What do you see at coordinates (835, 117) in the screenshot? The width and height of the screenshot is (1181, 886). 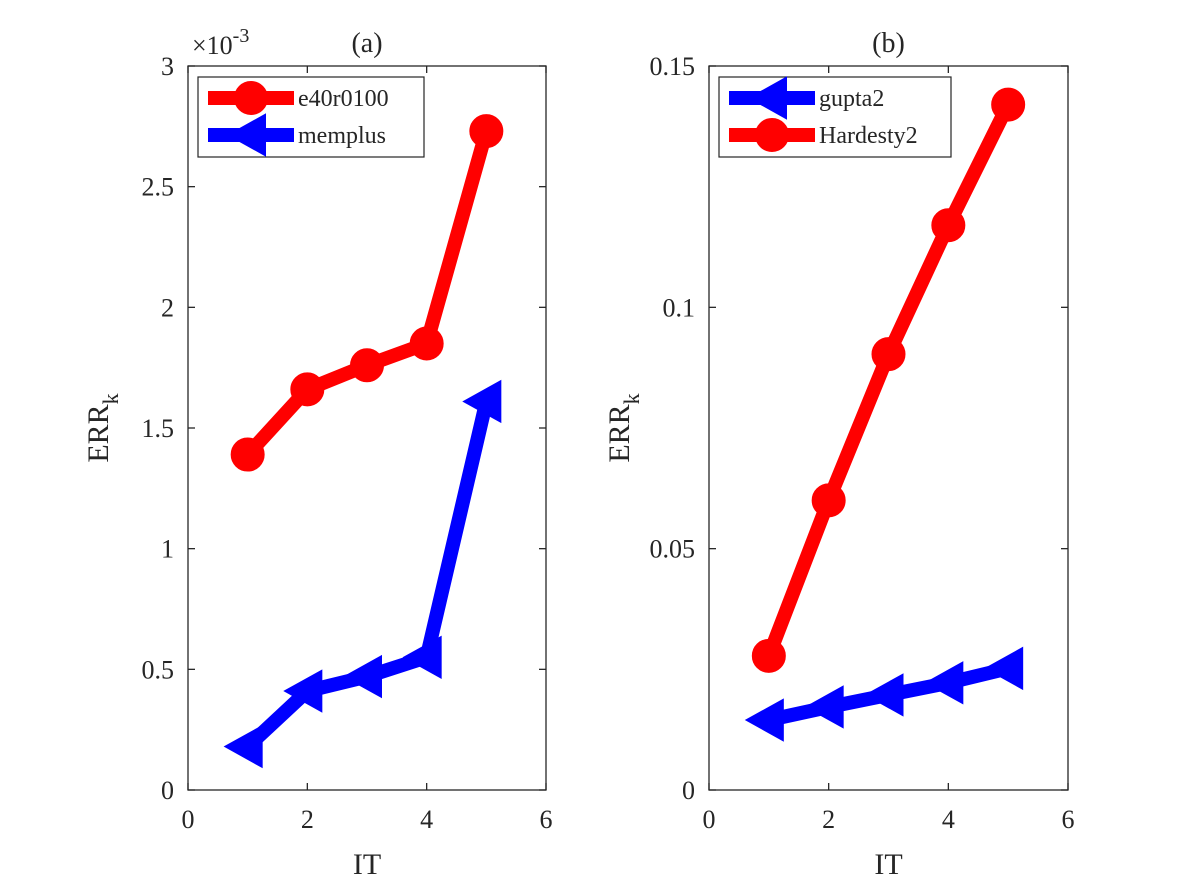 I see `legend: gupta2 Hardesty2` at bounding box center [835, 117].